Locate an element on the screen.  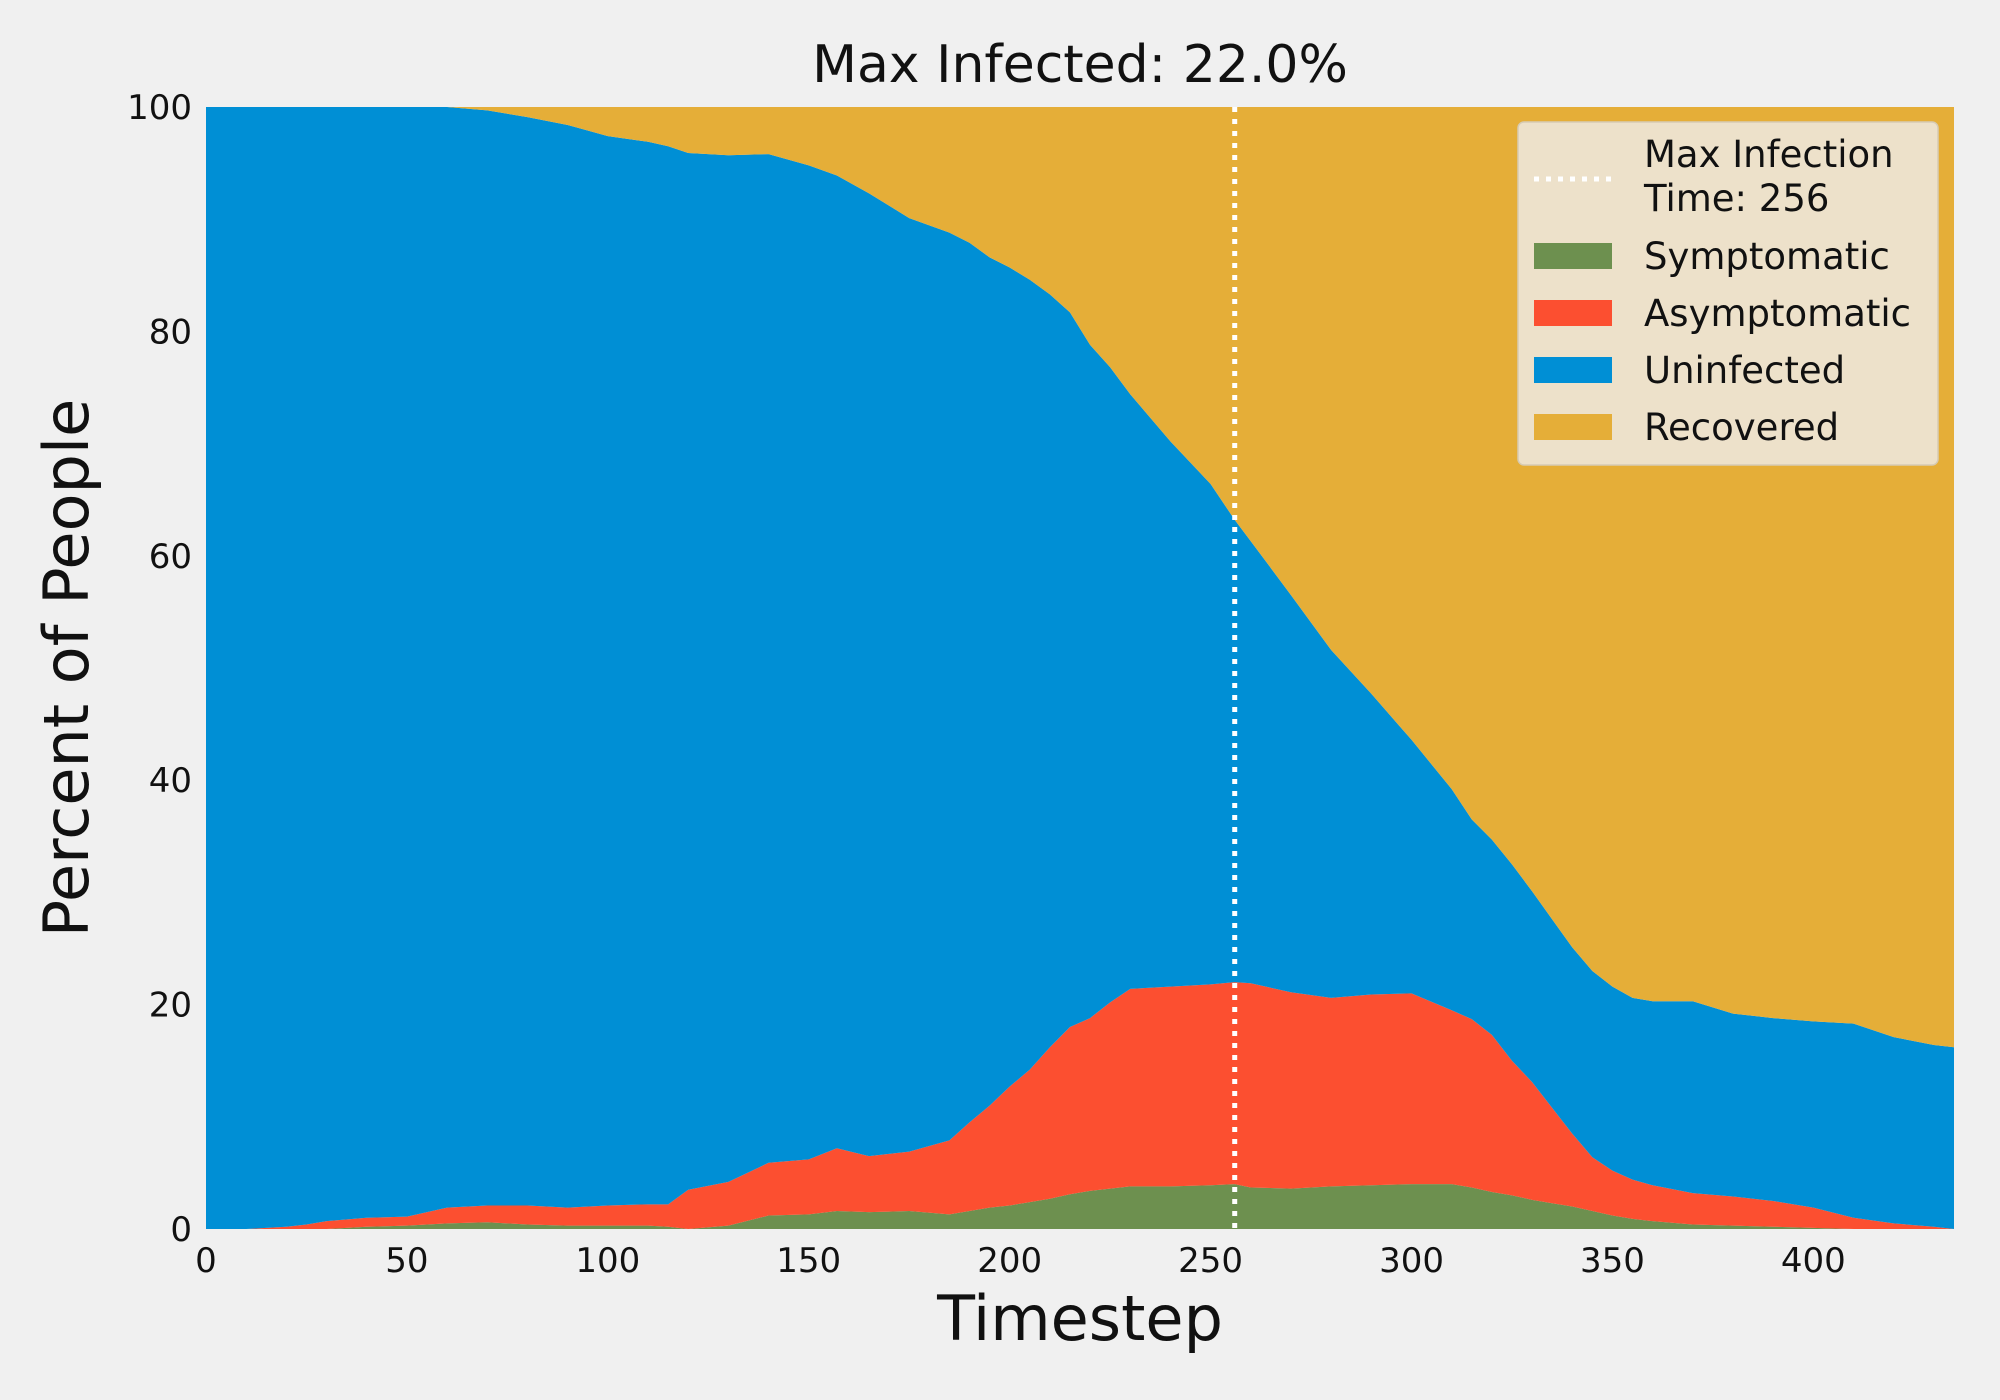
legend-box is located at coordinates (1728, 293).